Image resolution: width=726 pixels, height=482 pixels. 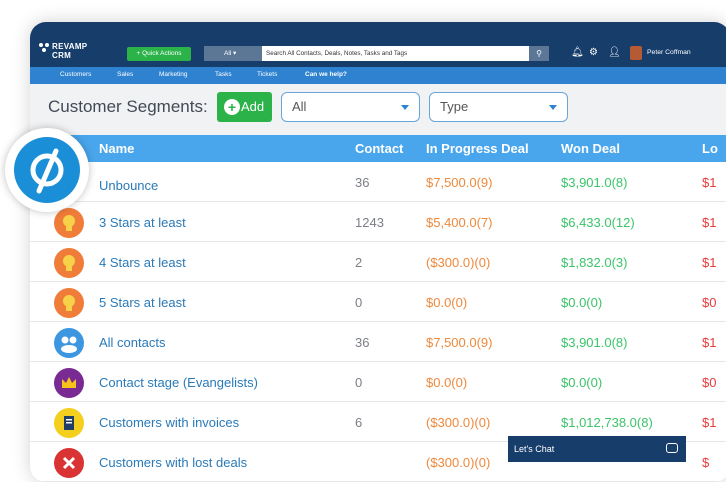 I want to click on segment-name-link: 3 Stars at least, so click(x=142, y=222).